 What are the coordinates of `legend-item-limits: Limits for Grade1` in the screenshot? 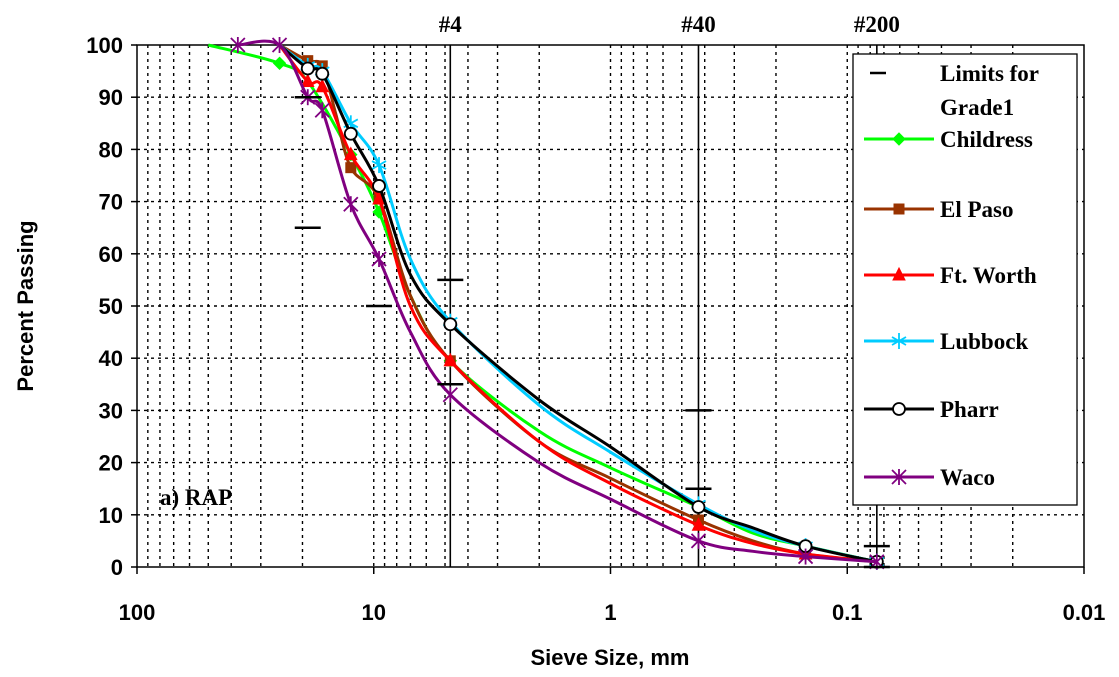 It's located at (954, 90).